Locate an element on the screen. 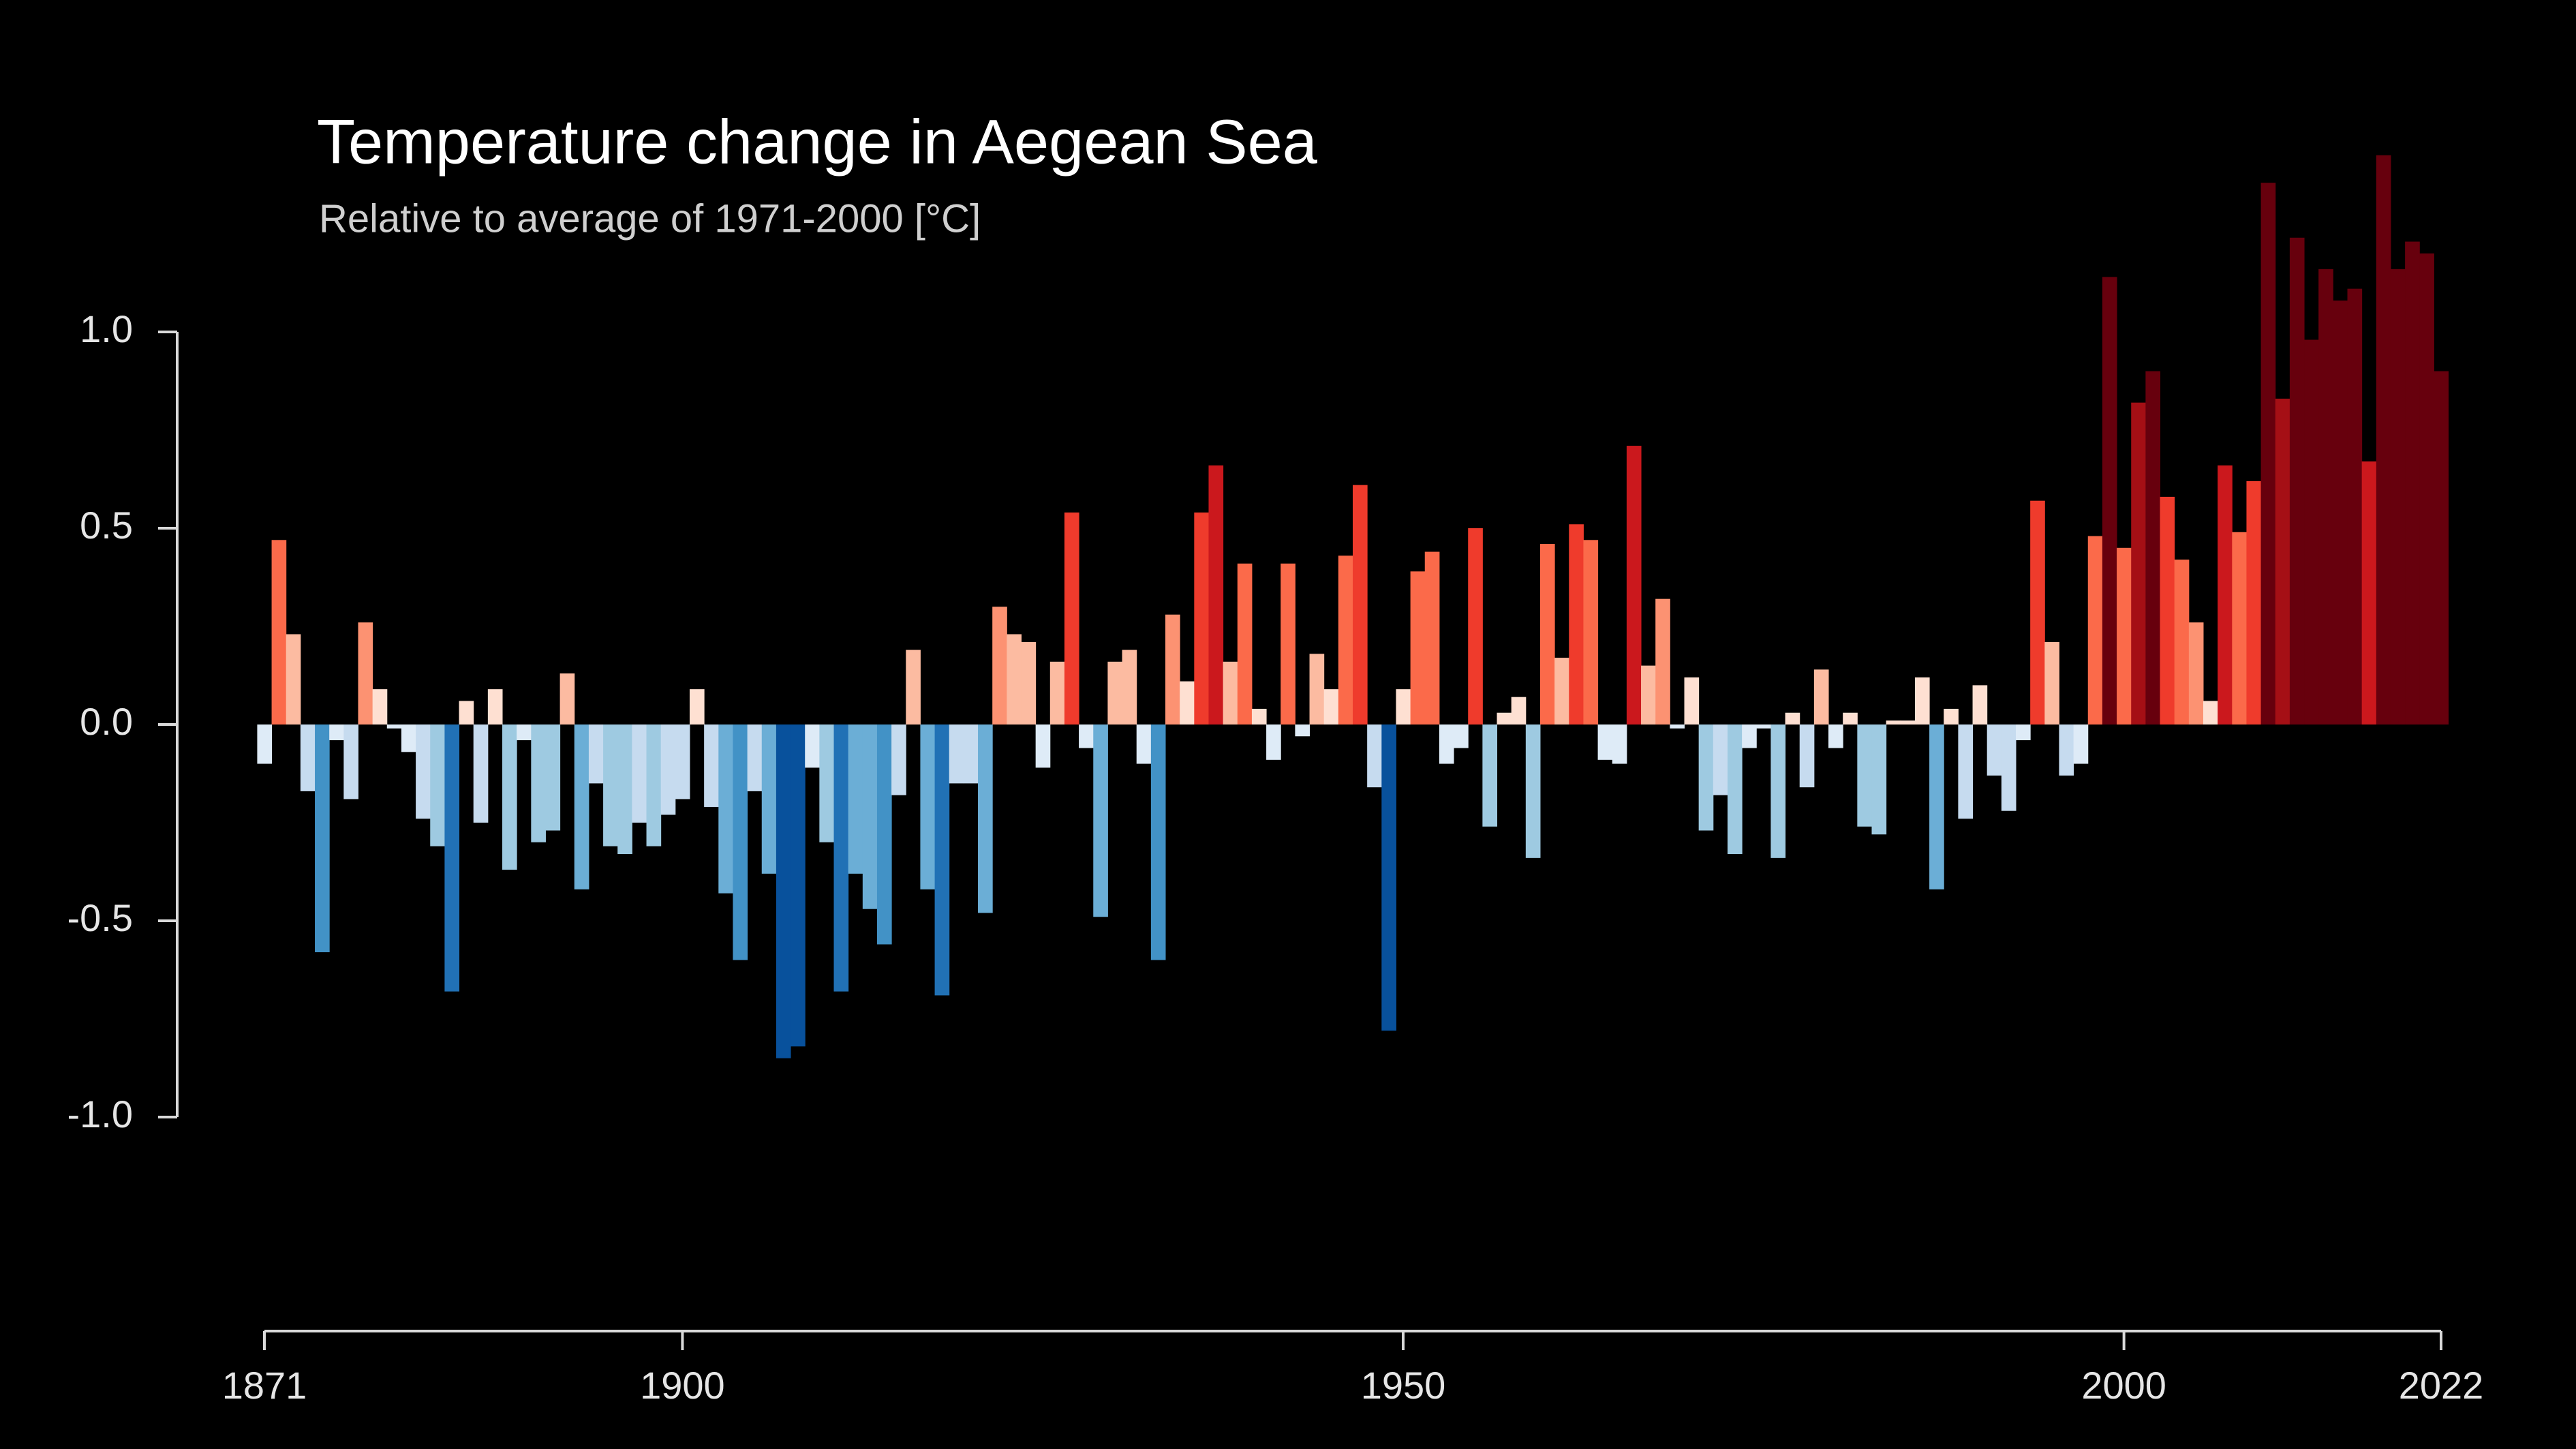 This screenshot has height=1449, width=2576. y-tick-label: -0.5 is located at coordinates (100, 918).